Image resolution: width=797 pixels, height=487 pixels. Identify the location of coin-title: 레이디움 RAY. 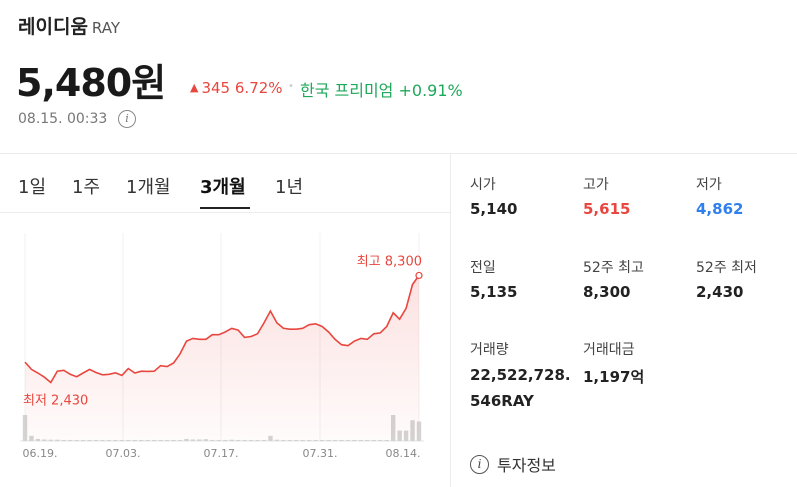
(69, 25).